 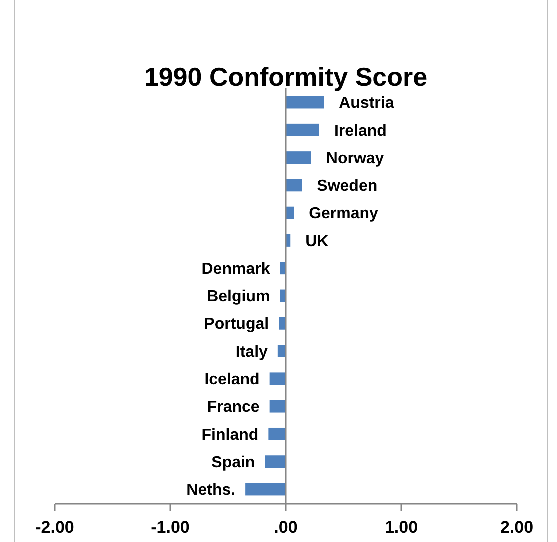 I want to click on y-tick-label: Spain, so click(x=234, y=463).